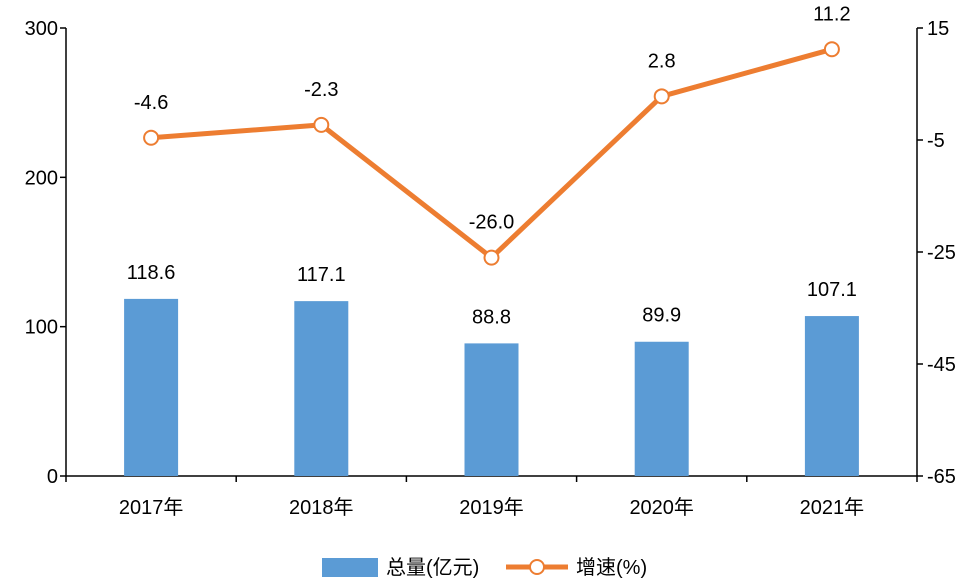 The image size is (975, 586). Describe the element at coordinates (936, 141) in the screenshot. I see `right-tick-label: -5` at that location.